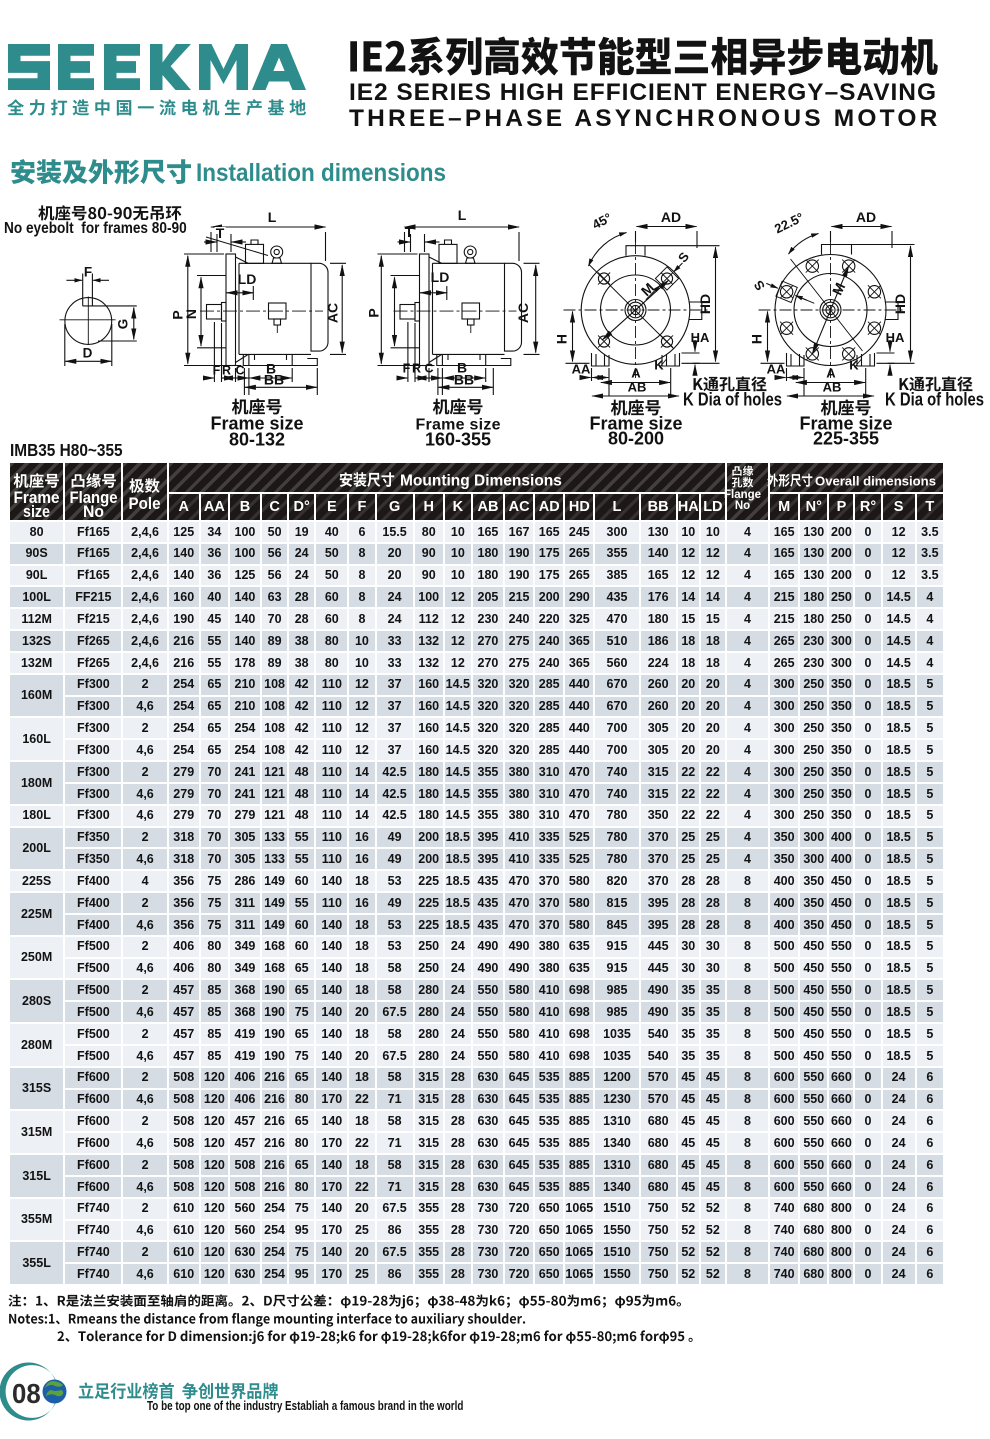 The image size is (990, 1439). What do you see at coordinates (481, 481) in the screenshot?
I see `svg-text: Mounting Dimensions` at bounding box center [481, 481].